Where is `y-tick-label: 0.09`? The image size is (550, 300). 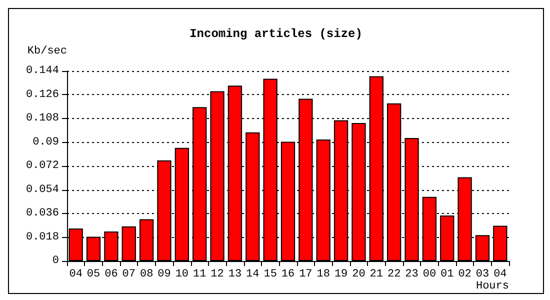 y-tick-label: 0.09 is located at coordinates (45, 142).